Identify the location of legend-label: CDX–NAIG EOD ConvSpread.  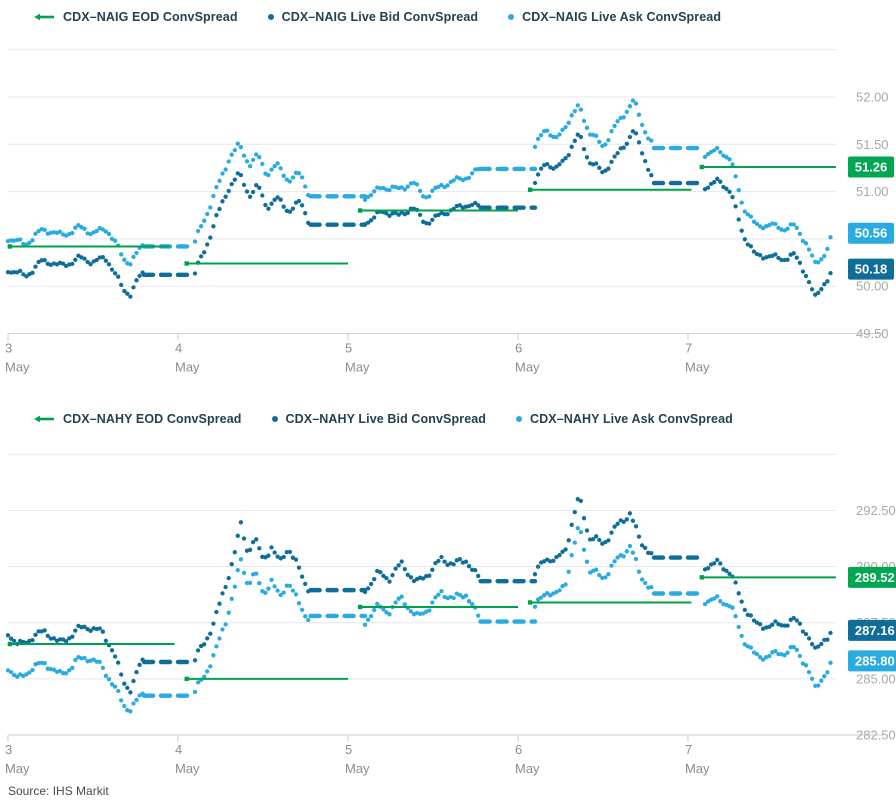
(150, 17).